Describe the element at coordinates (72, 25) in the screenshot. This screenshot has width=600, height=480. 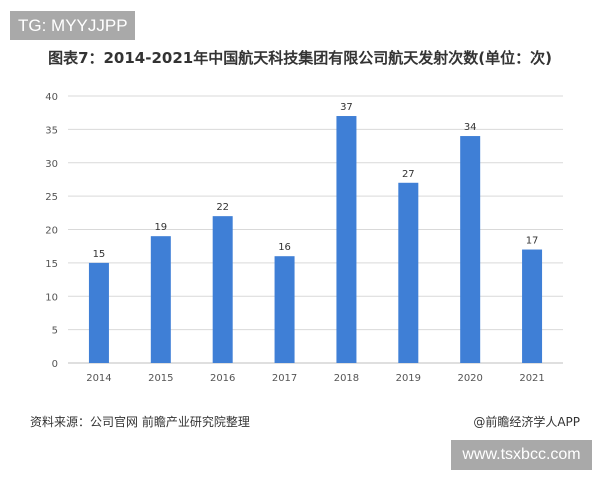
I see `watermark-top: TG: MYYJJPP` at that location.